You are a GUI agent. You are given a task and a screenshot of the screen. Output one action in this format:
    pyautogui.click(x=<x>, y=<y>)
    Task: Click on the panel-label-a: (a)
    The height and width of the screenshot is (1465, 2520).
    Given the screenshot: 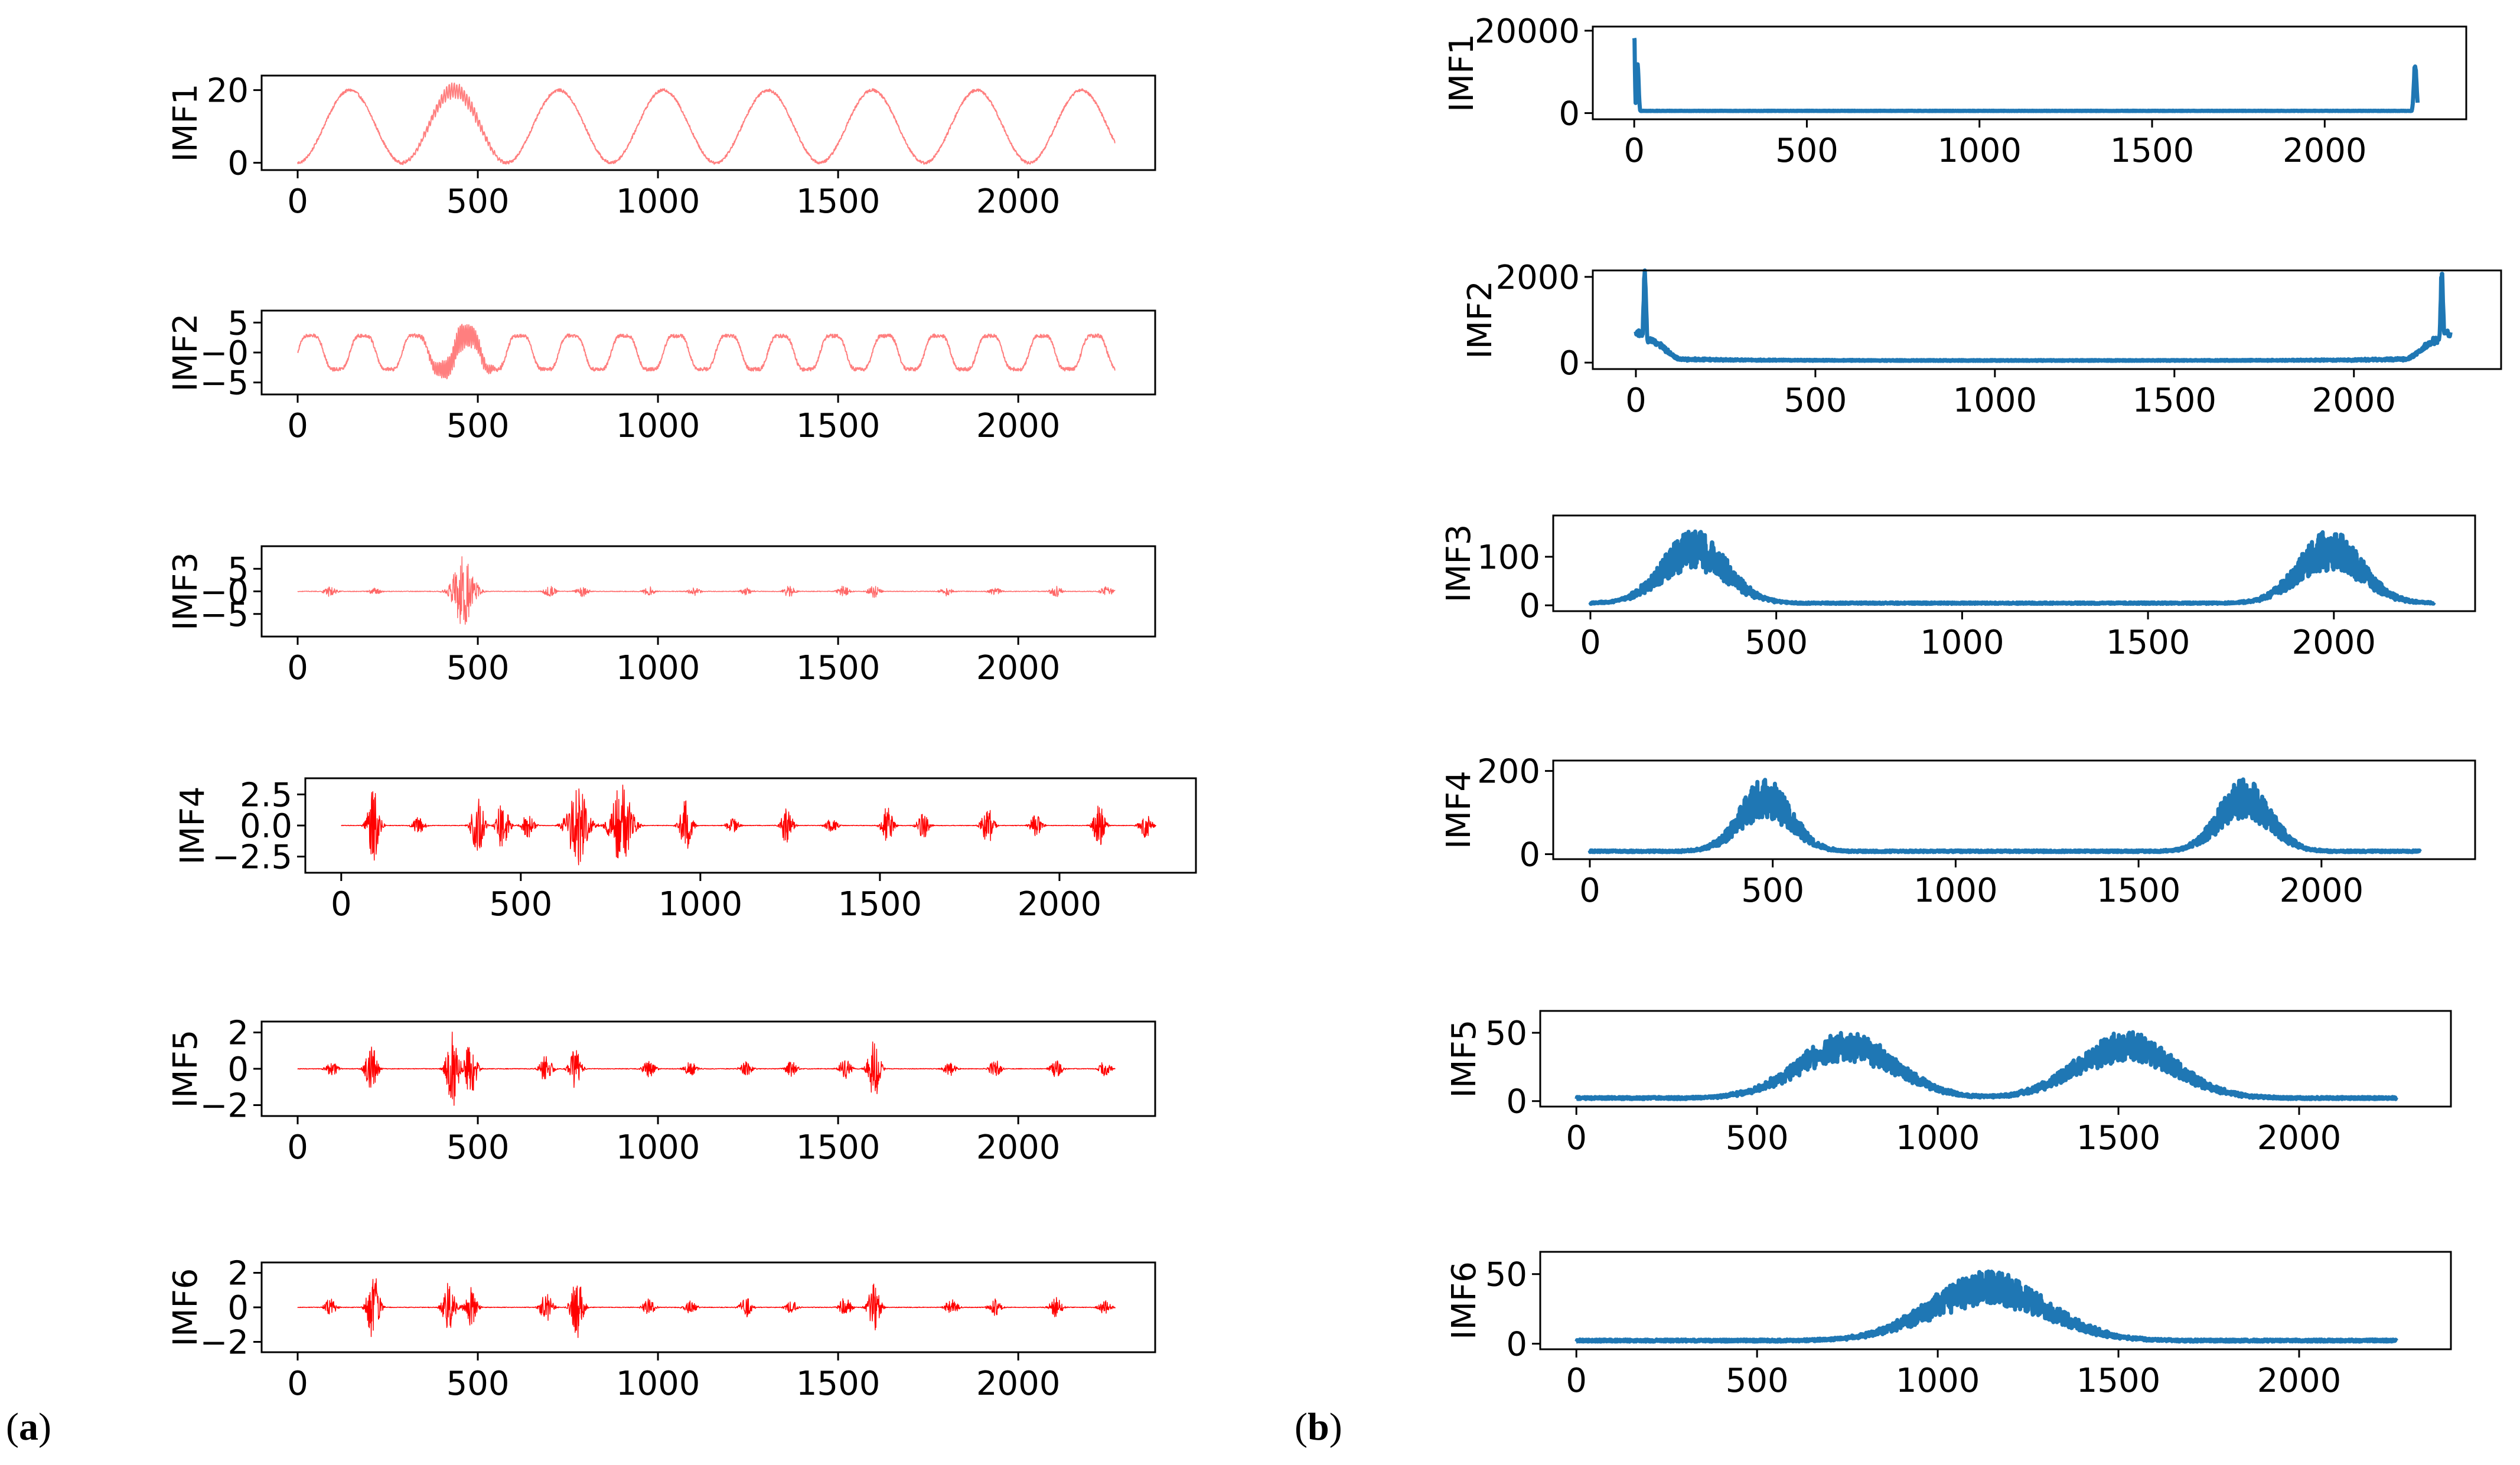 What is the action you would take?
    pyautogui.click(x=28, y=1426)
    